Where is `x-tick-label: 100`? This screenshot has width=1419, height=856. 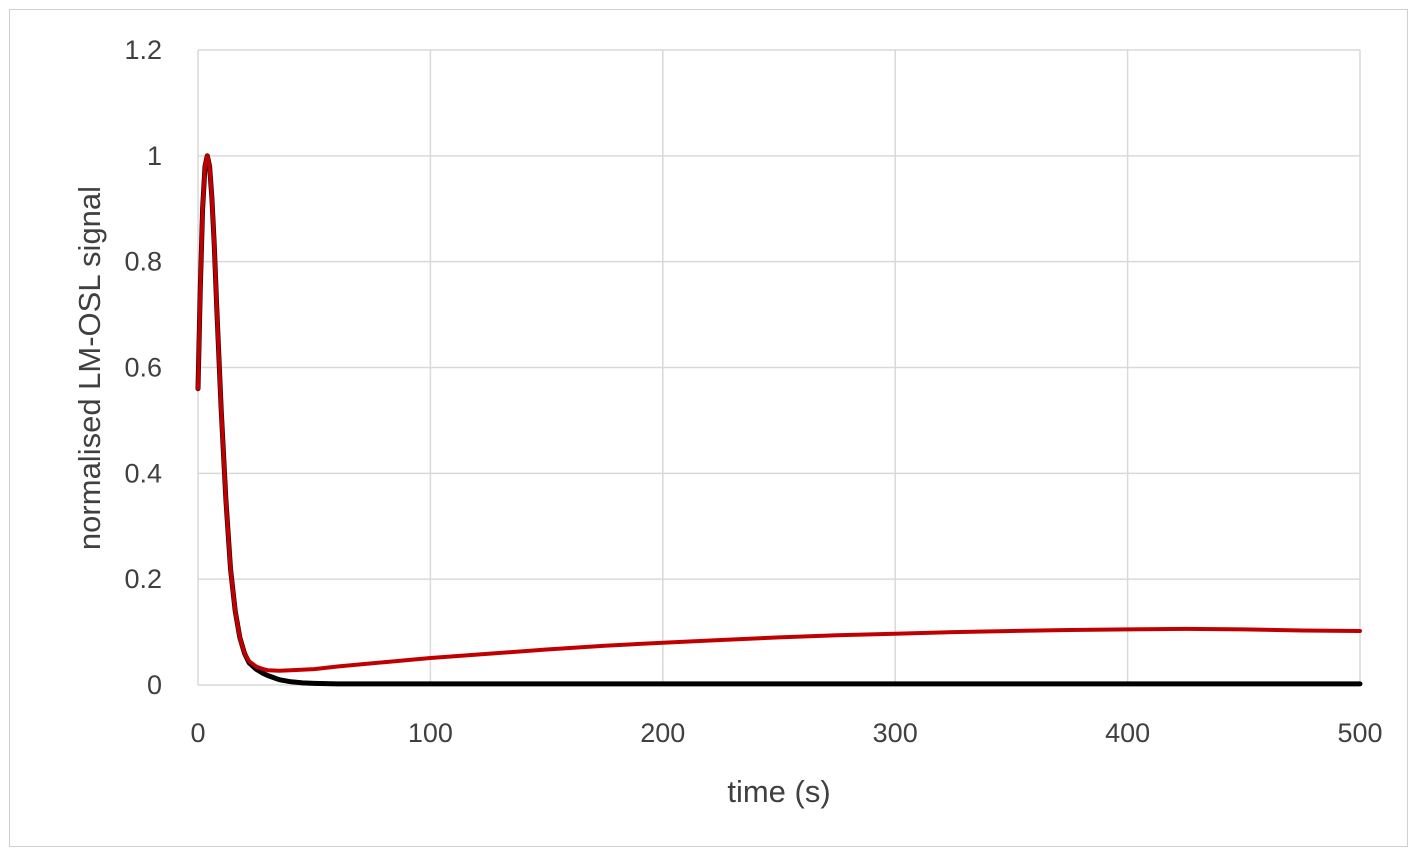 x-tick-label: 100 is located at coordinates (430, 733).